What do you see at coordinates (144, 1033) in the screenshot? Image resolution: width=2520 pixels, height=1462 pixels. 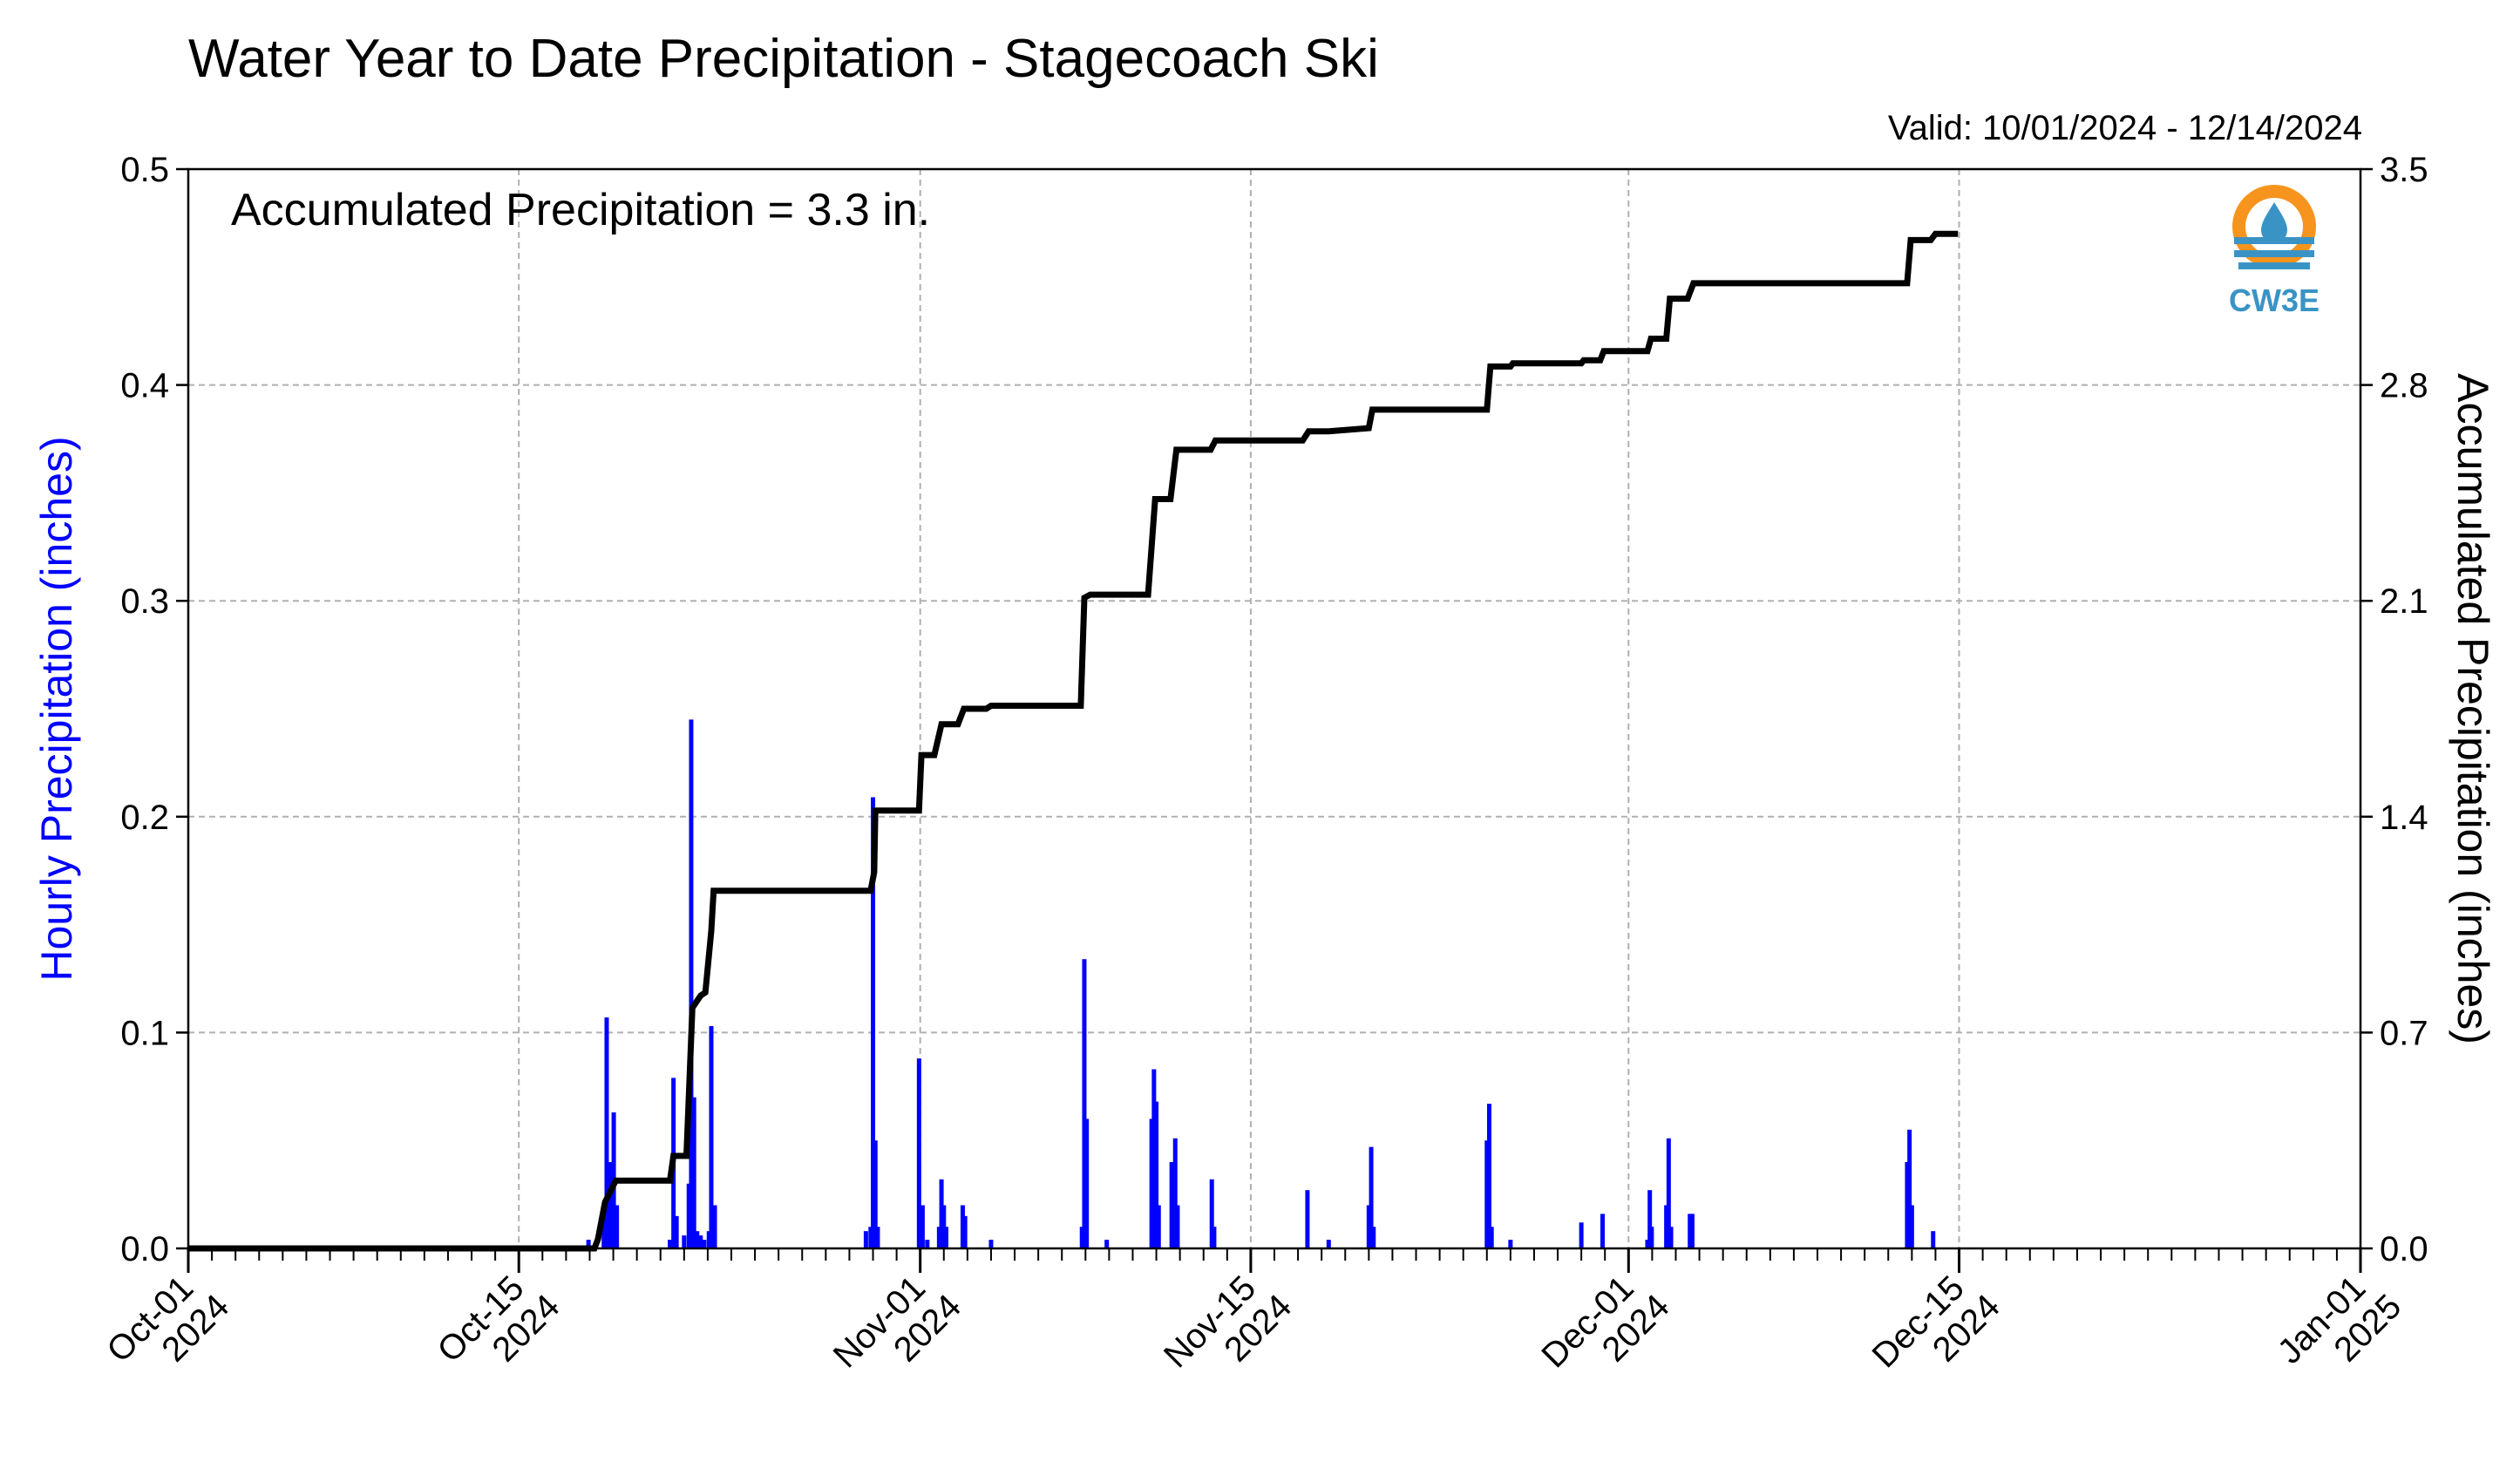 I see `left-tick-label: 0.1` at bounding box center [144, 1033].